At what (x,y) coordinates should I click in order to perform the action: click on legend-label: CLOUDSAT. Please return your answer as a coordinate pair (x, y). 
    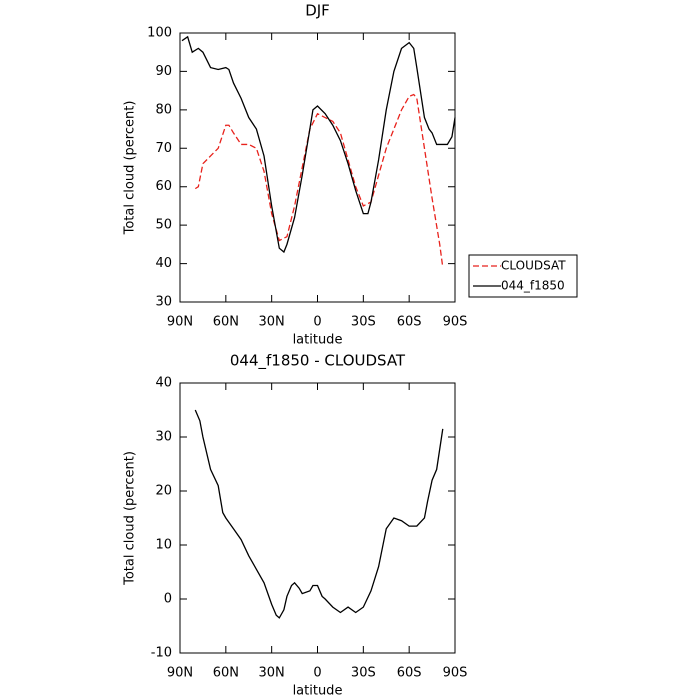
    Looking at the image, I should click on (533, 266).